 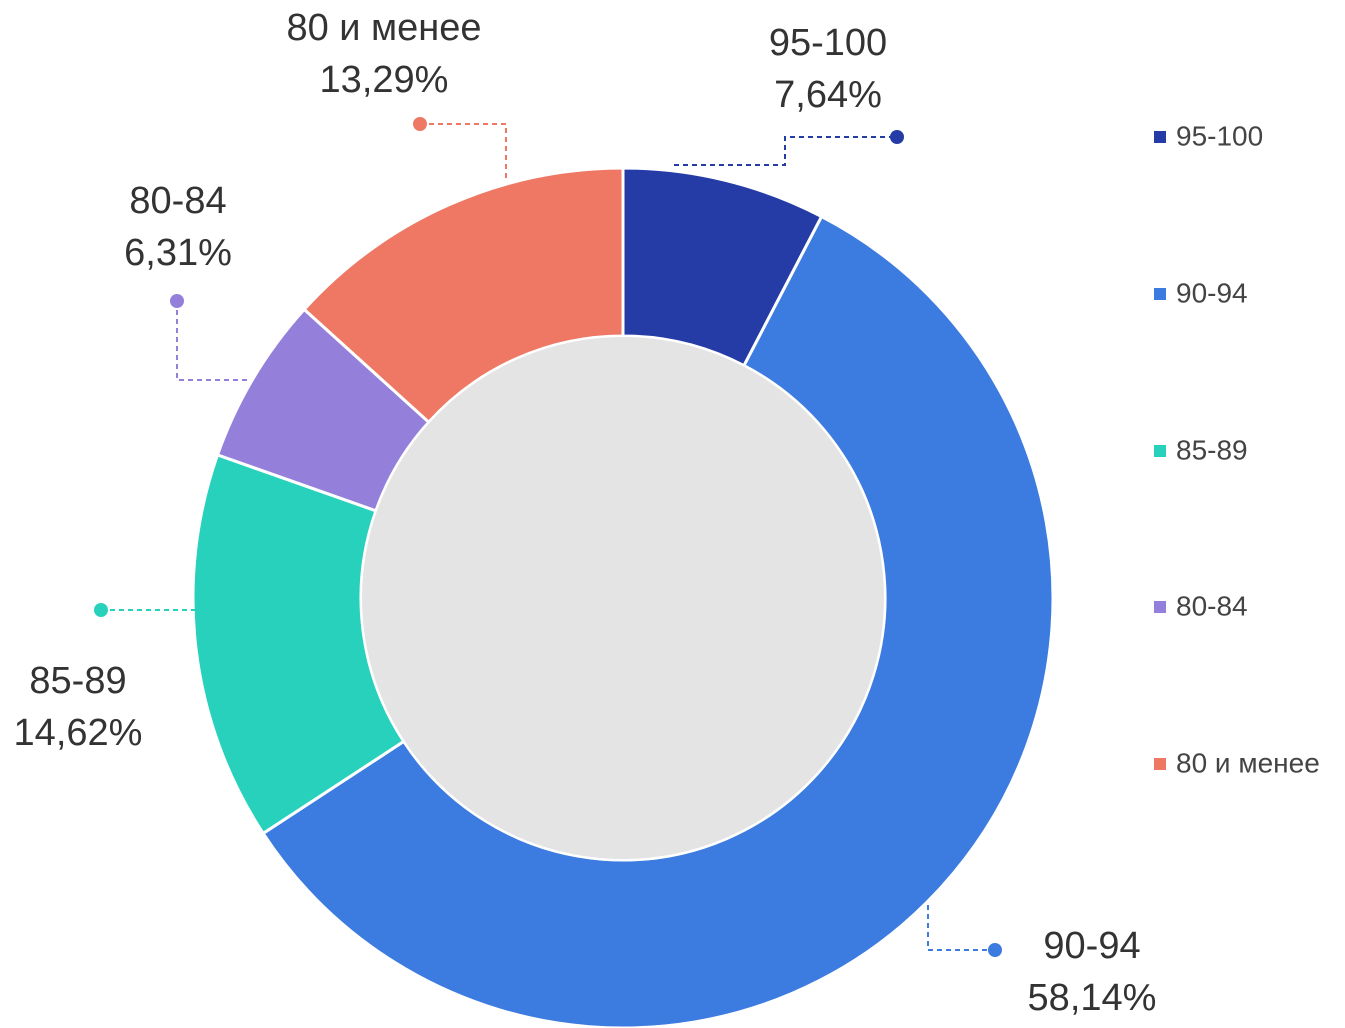 What do you see at coordinates (828, 43) in the screenshot?
I see `slice-category: 95-100` at bounding box center [828, 43].